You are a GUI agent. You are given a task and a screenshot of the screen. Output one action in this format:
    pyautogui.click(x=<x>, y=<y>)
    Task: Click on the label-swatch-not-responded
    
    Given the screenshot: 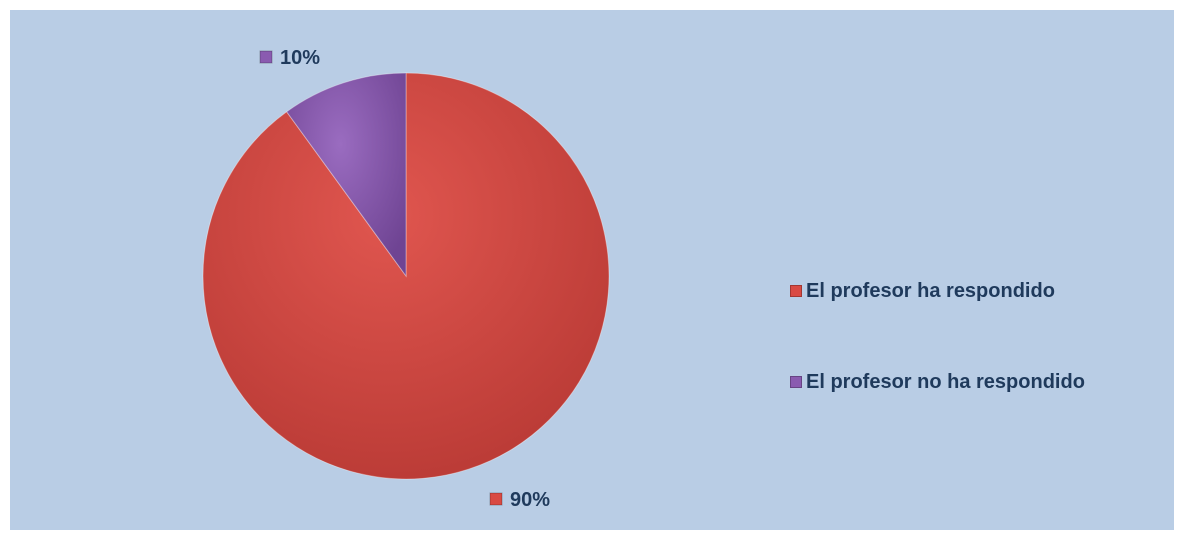 What is the action you would take?
    pyautogui.click(x=266, y=57)
    